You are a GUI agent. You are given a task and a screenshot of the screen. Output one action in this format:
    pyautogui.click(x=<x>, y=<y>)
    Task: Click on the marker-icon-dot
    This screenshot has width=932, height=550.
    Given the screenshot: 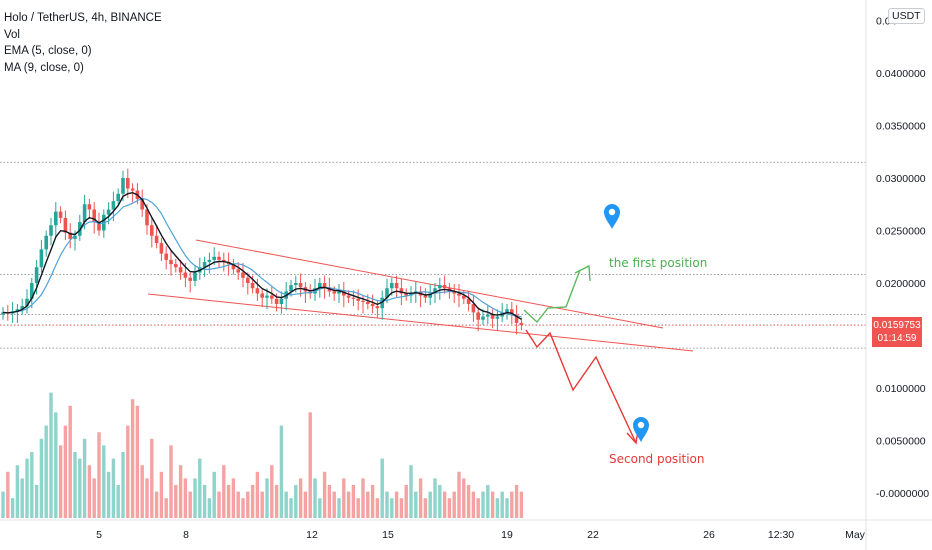 What is the action you would take?
    pyautogui.click(x=612, y=212)
    